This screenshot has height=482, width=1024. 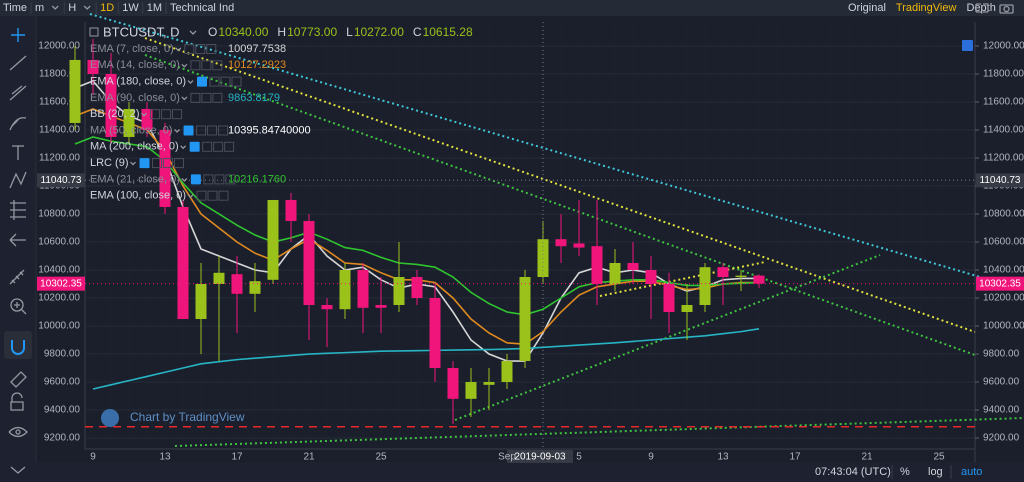 I want to click on ohlc-readout: O 10340.00 H 10773.00 L 10272.00 C 10615.28, so click(x=340, y=32).